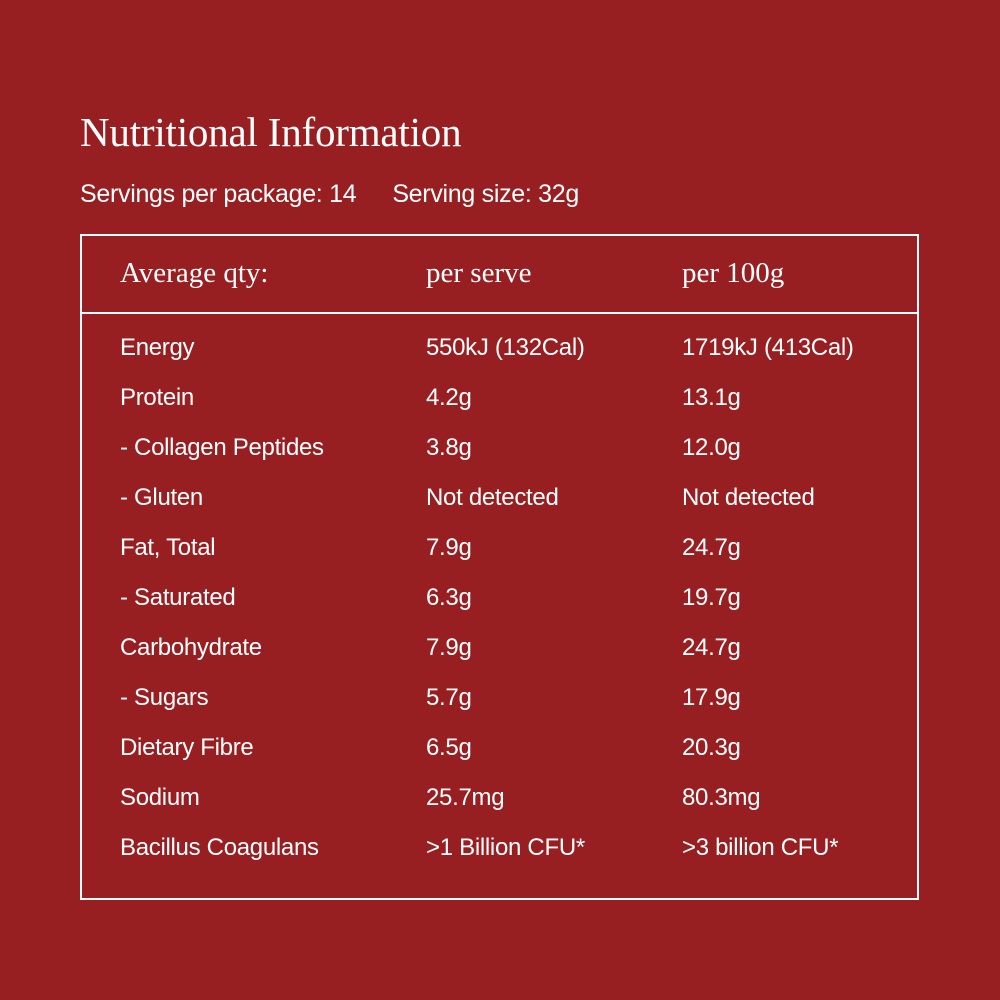  I want to click on table-row: - Collagen Peptides 3.8g 12.0g, so click(499, 451).